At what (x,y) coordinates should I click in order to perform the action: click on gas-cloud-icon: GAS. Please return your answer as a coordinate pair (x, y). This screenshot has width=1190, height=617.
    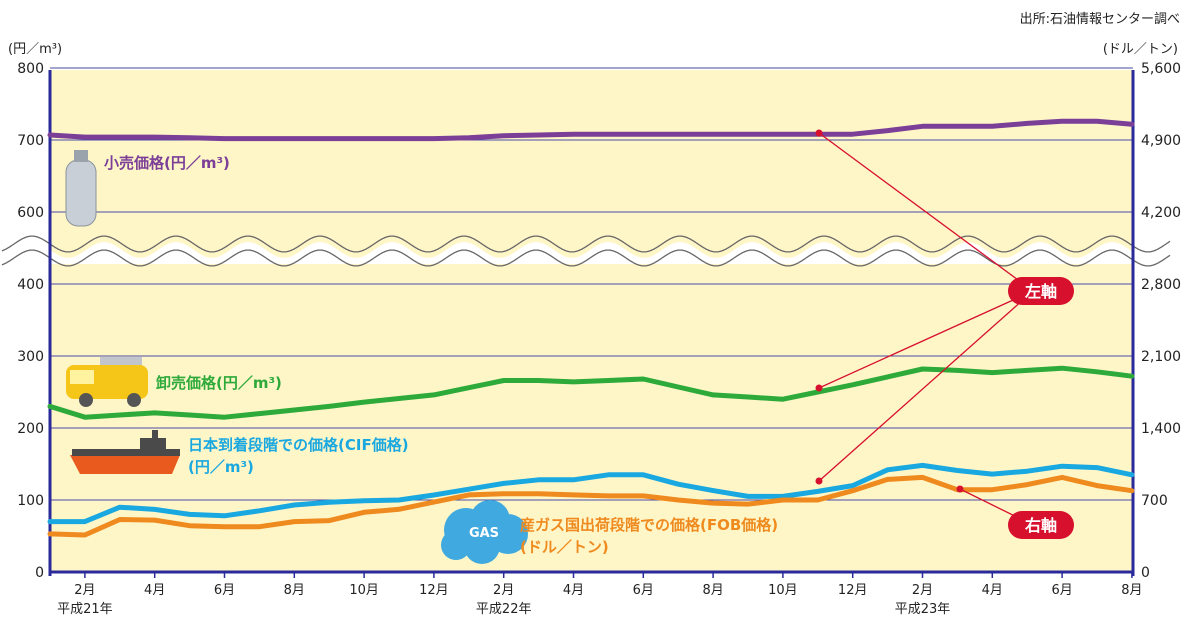
    Looking at the image, I should click on (484, 532).